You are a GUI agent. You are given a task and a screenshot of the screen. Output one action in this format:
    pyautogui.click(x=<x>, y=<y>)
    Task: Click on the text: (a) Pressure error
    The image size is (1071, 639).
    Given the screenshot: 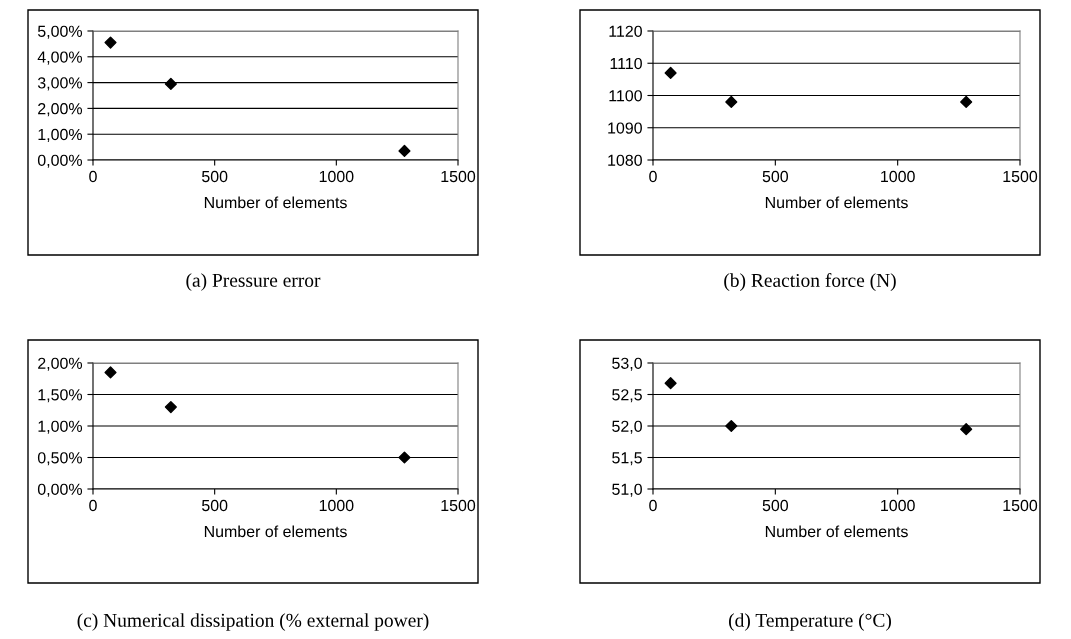 What is the action you would take?
    pyautogui.click(x=253, y=282)
    